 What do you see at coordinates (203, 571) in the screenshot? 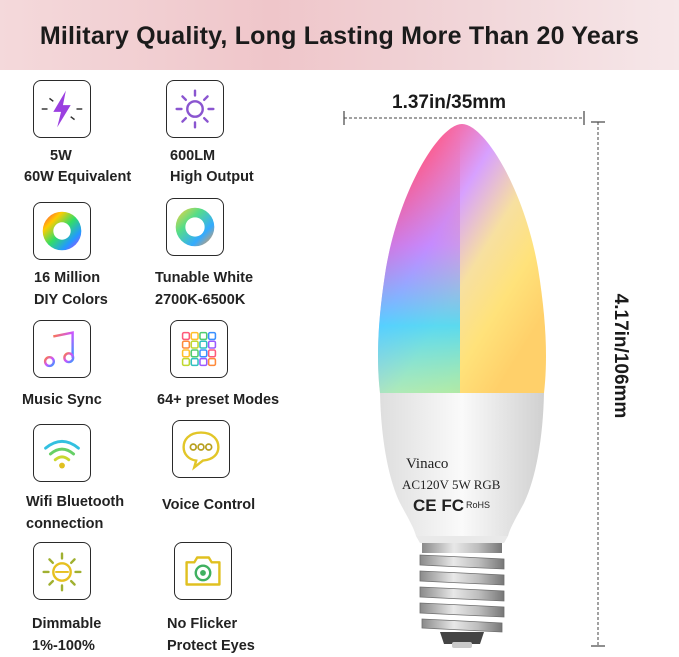
I see `camera-icon` at bounding box center [203, 571].